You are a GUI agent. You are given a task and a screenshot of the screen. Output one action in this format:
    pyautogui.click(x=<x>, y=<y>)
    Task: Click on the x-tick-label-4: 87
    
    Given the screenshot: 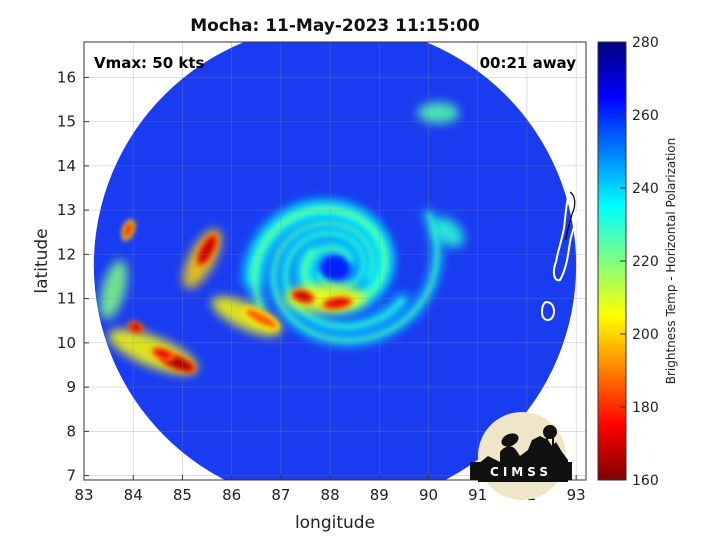 What is the action you would take?
    pyautogui.click(x=280, y=495)
    